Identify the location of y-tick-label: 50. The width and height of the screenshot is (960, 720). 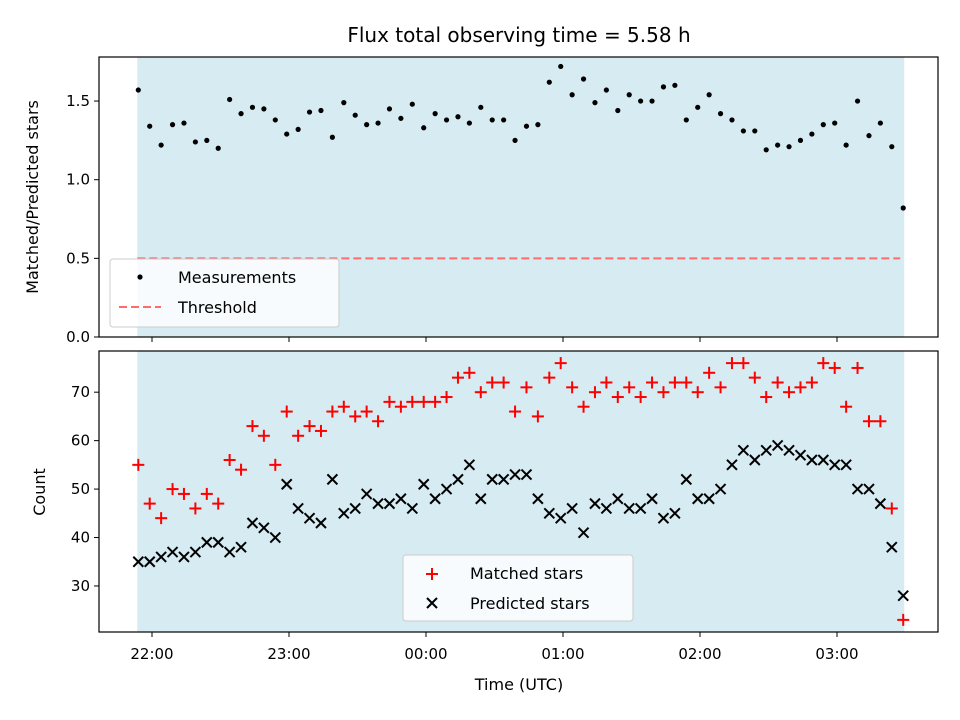
(80, 489).